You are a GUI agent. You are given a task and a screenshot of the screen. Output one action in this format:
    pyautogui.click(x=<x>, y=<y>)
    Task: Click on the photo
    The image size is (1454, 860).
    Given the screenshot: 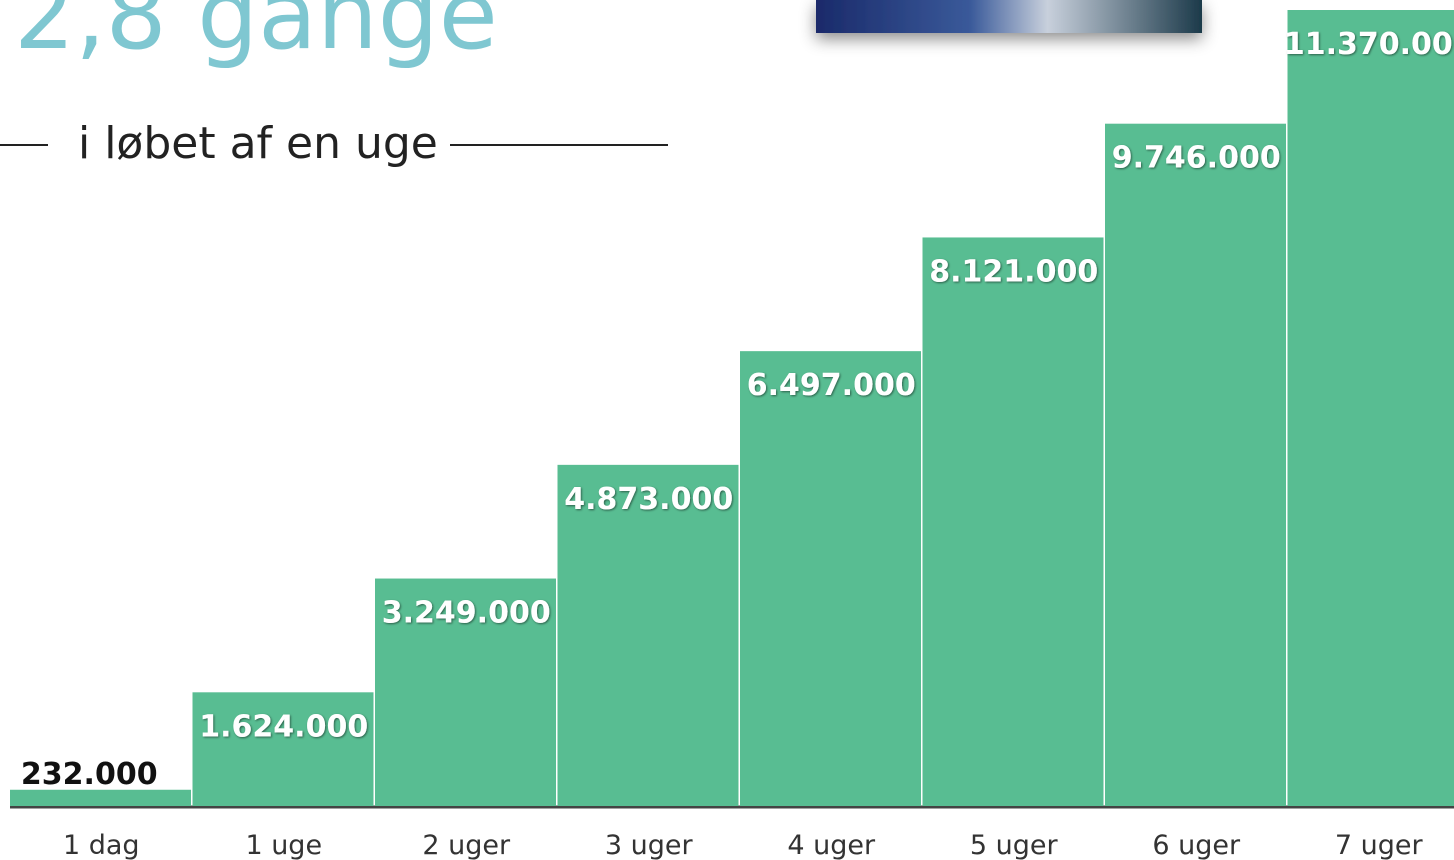 What is the action you would take?
    pyautogui.click(x=1009, y=16)
    